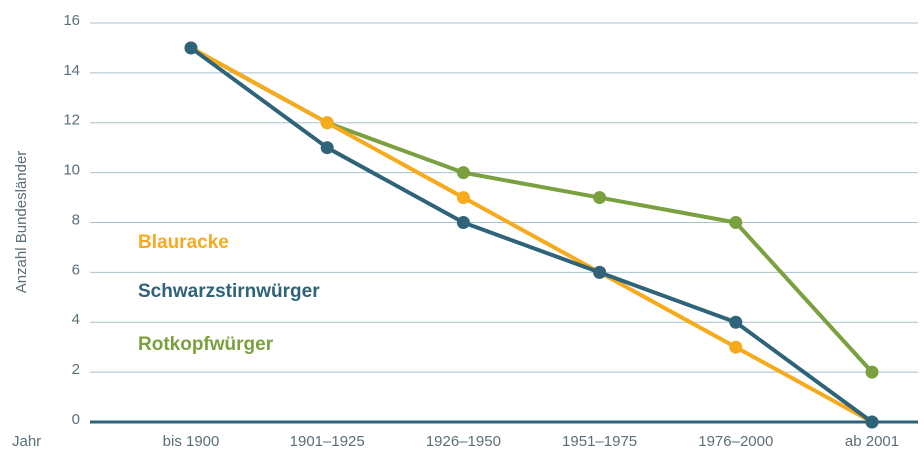  What do you see at coordinates (599, 441) in the screenshot?
I see `x-tick-label: 1951–1975` at bounding box center [599, 441].